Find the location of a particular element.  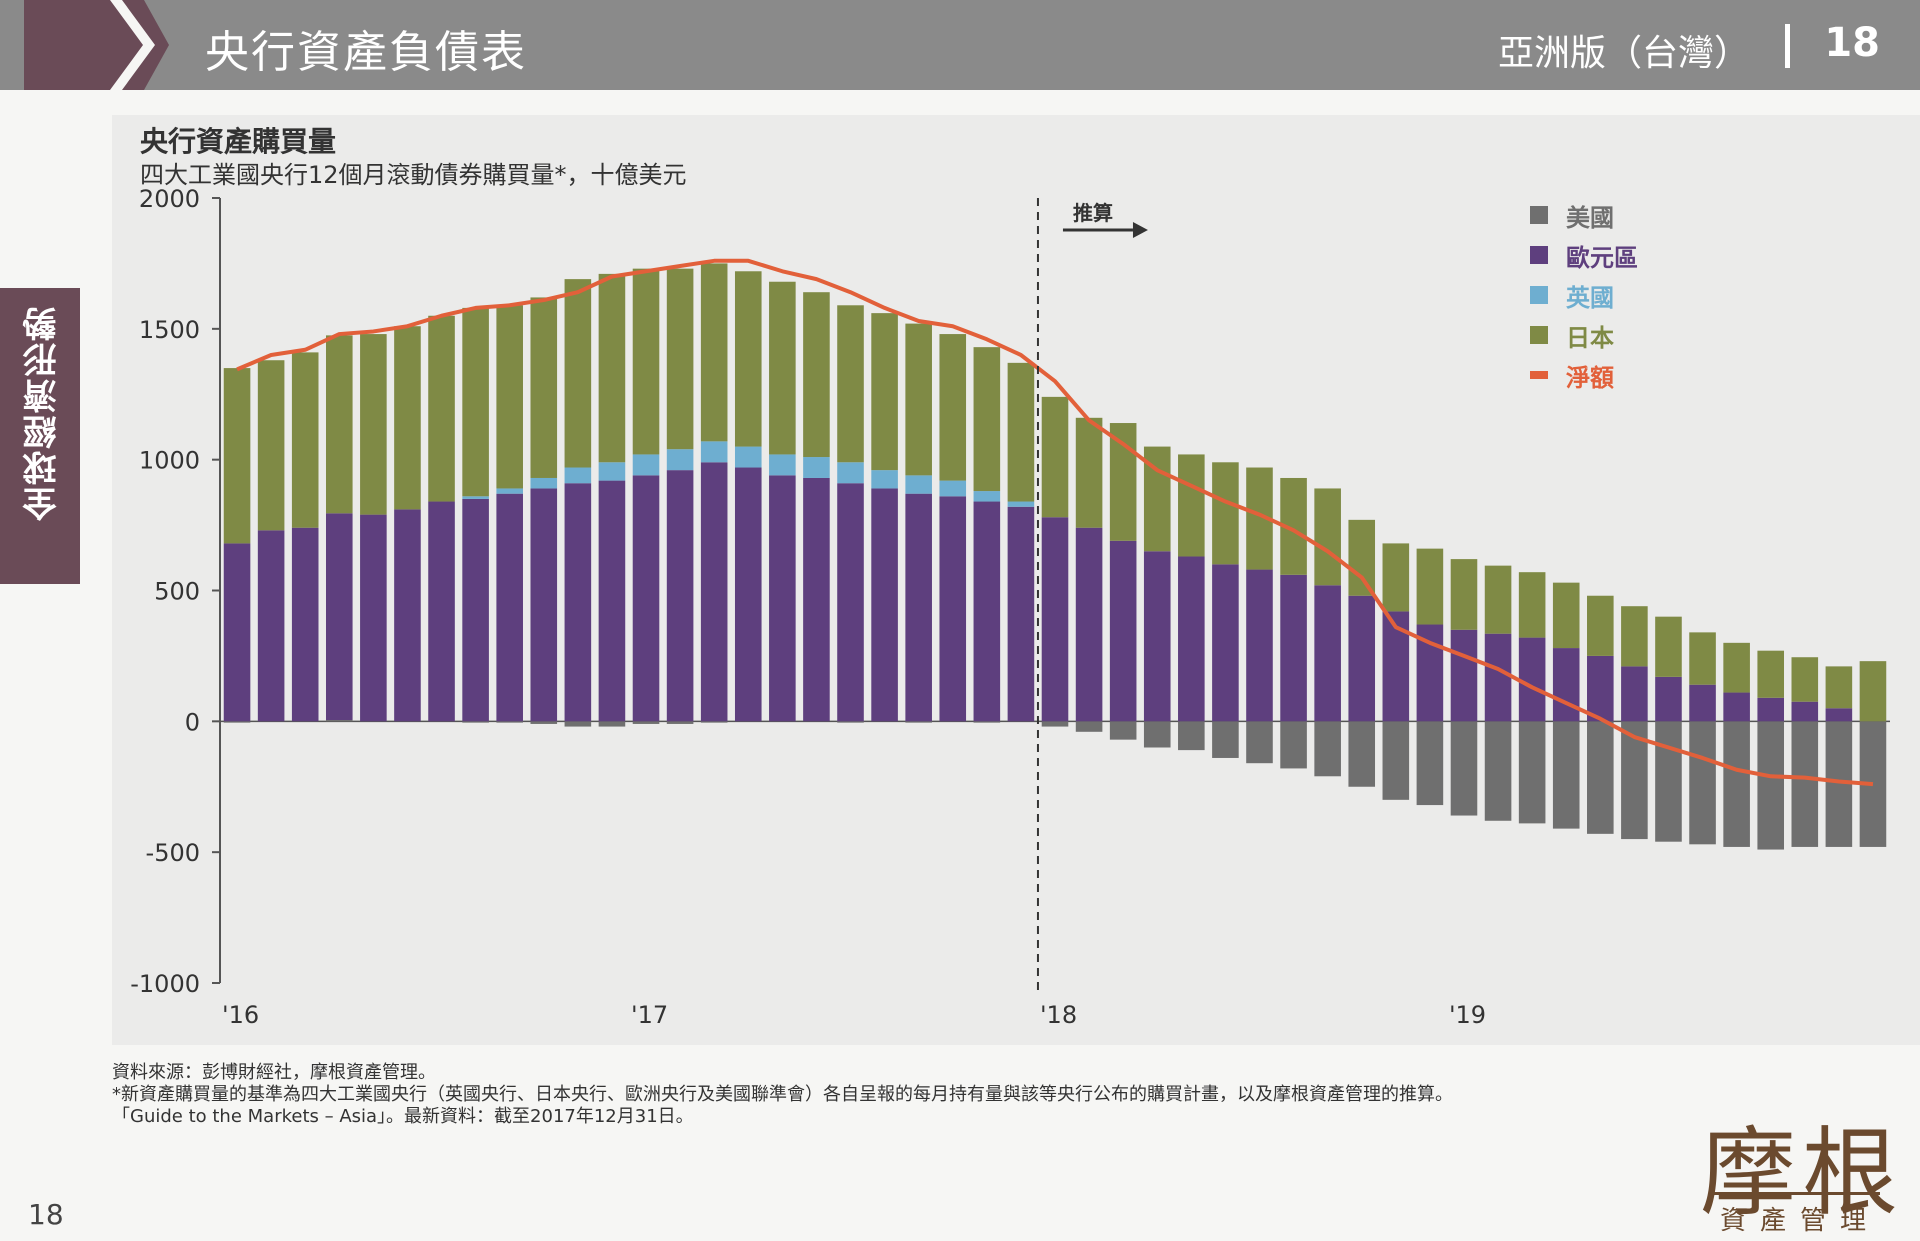

legend-item-japan: 日本 is located at coordinates (1584, 335).